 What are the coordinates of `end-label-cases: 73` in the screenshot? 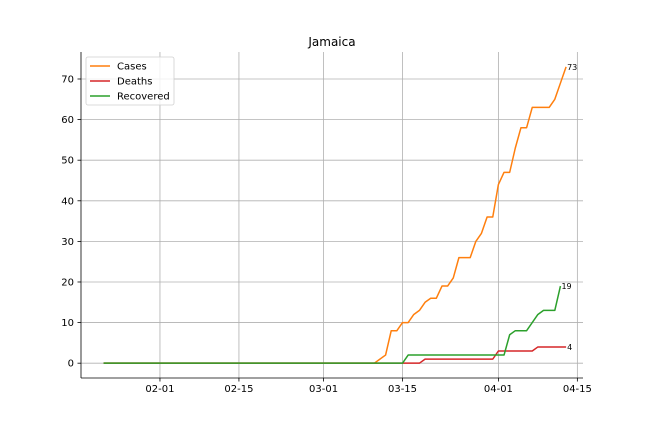 It's located at (572, 67).